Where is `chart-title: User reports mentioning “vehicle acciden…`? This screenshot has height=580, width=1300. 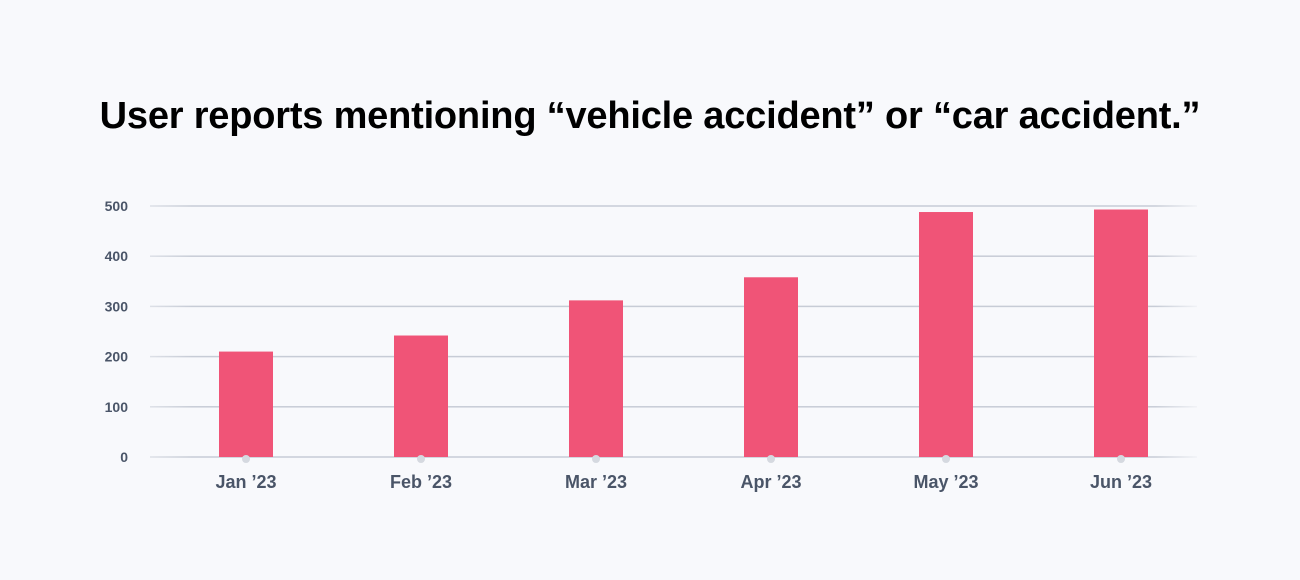 chart-title: User reports mentioning “vehicle acciden… is located at coordinates (650, 116).